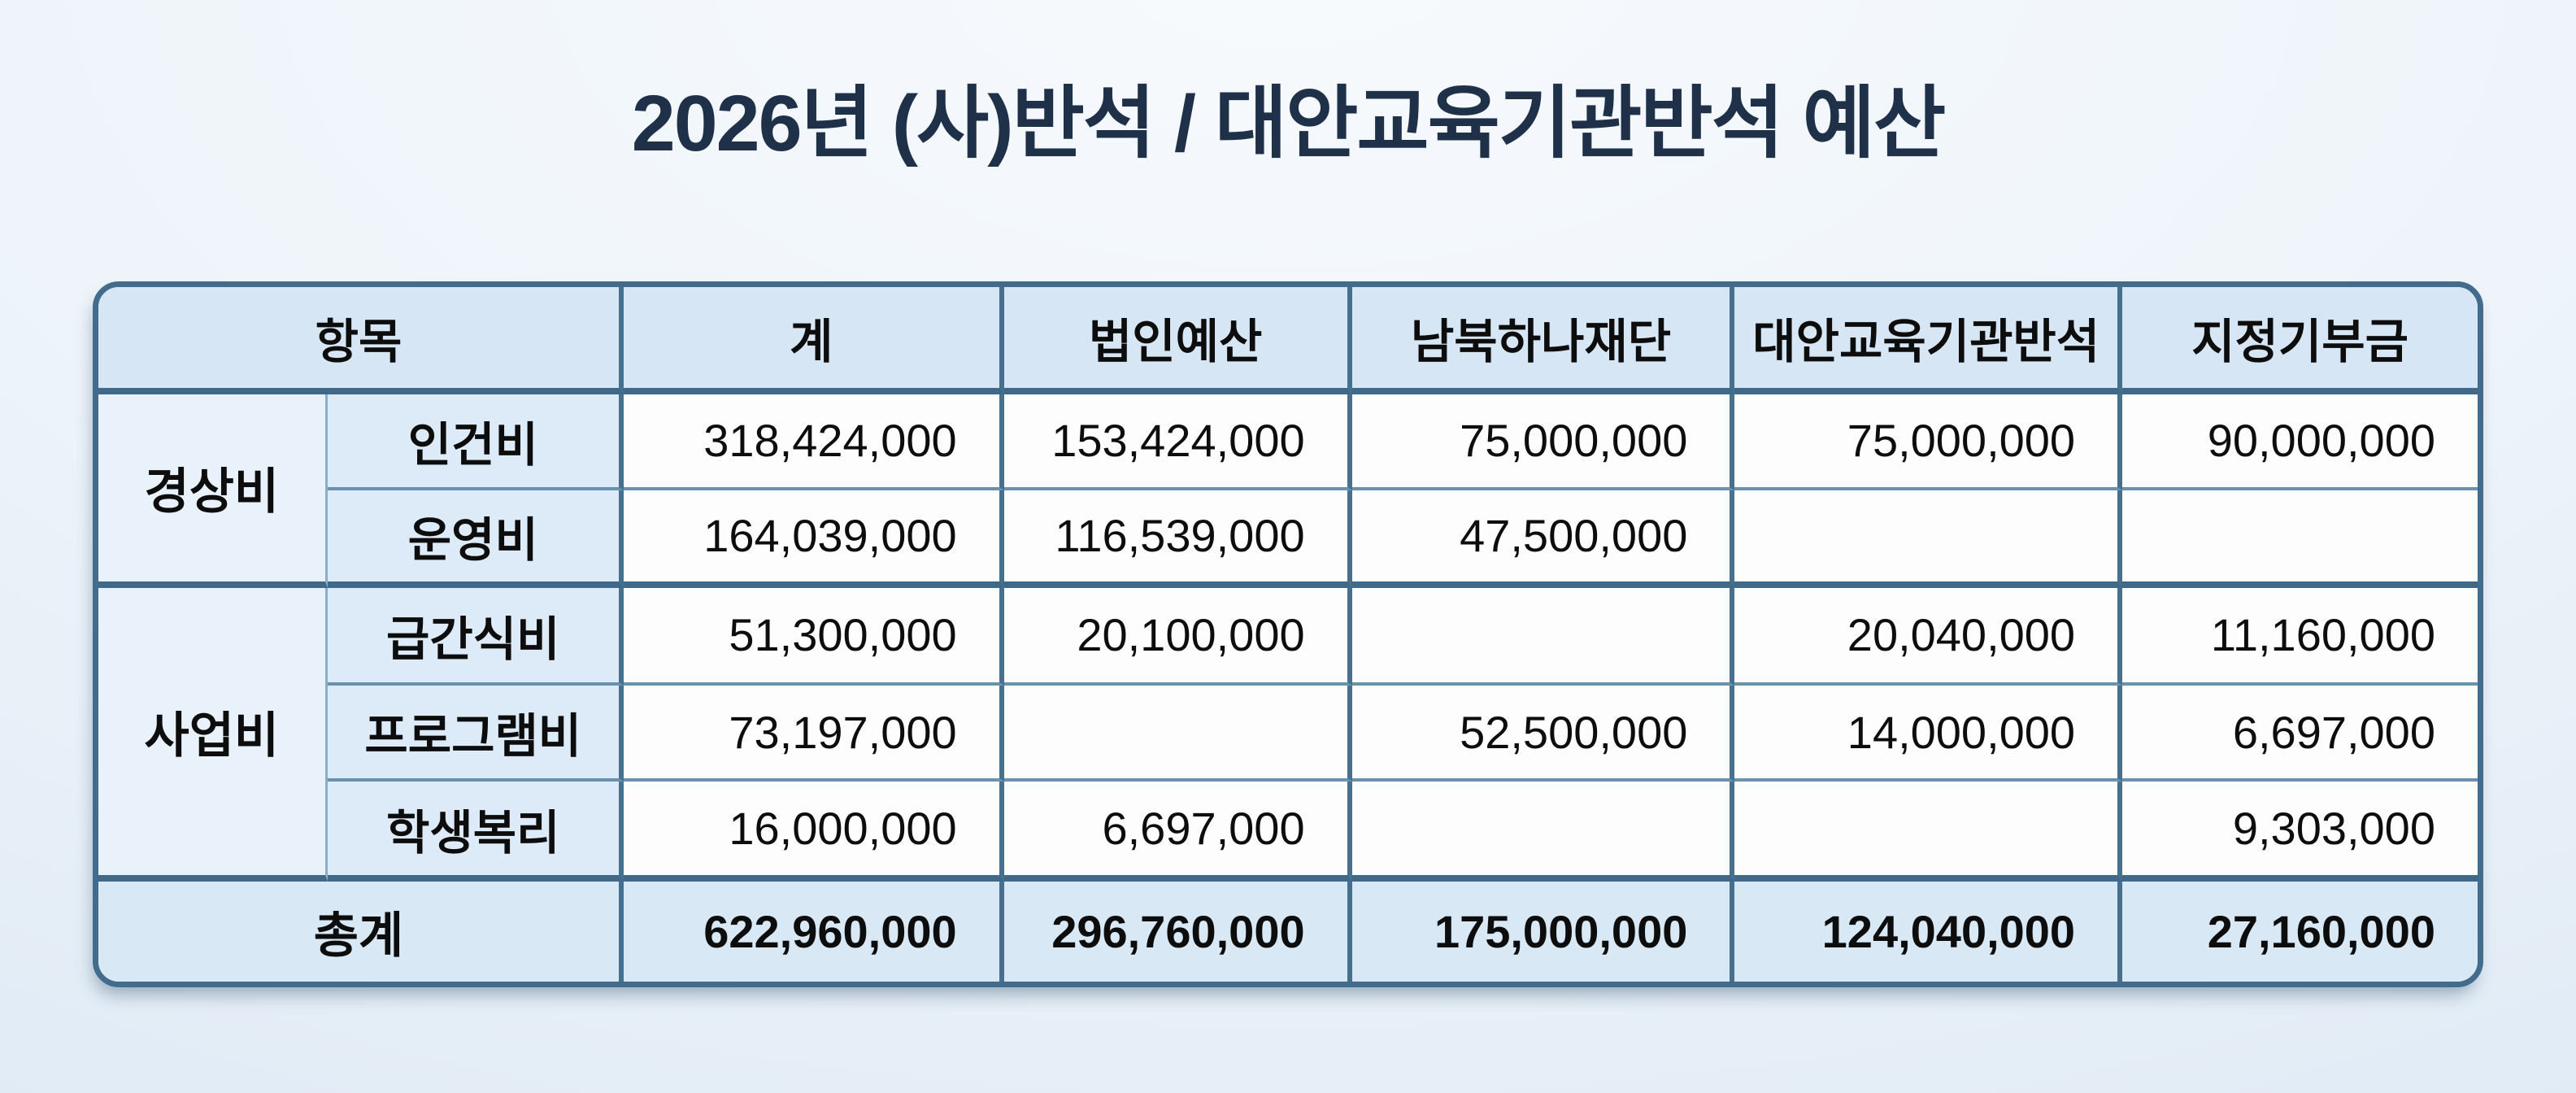 This screenshot has width=2576, height=1093. I want to click on total-label-cell: 총계, so click(361, 932).